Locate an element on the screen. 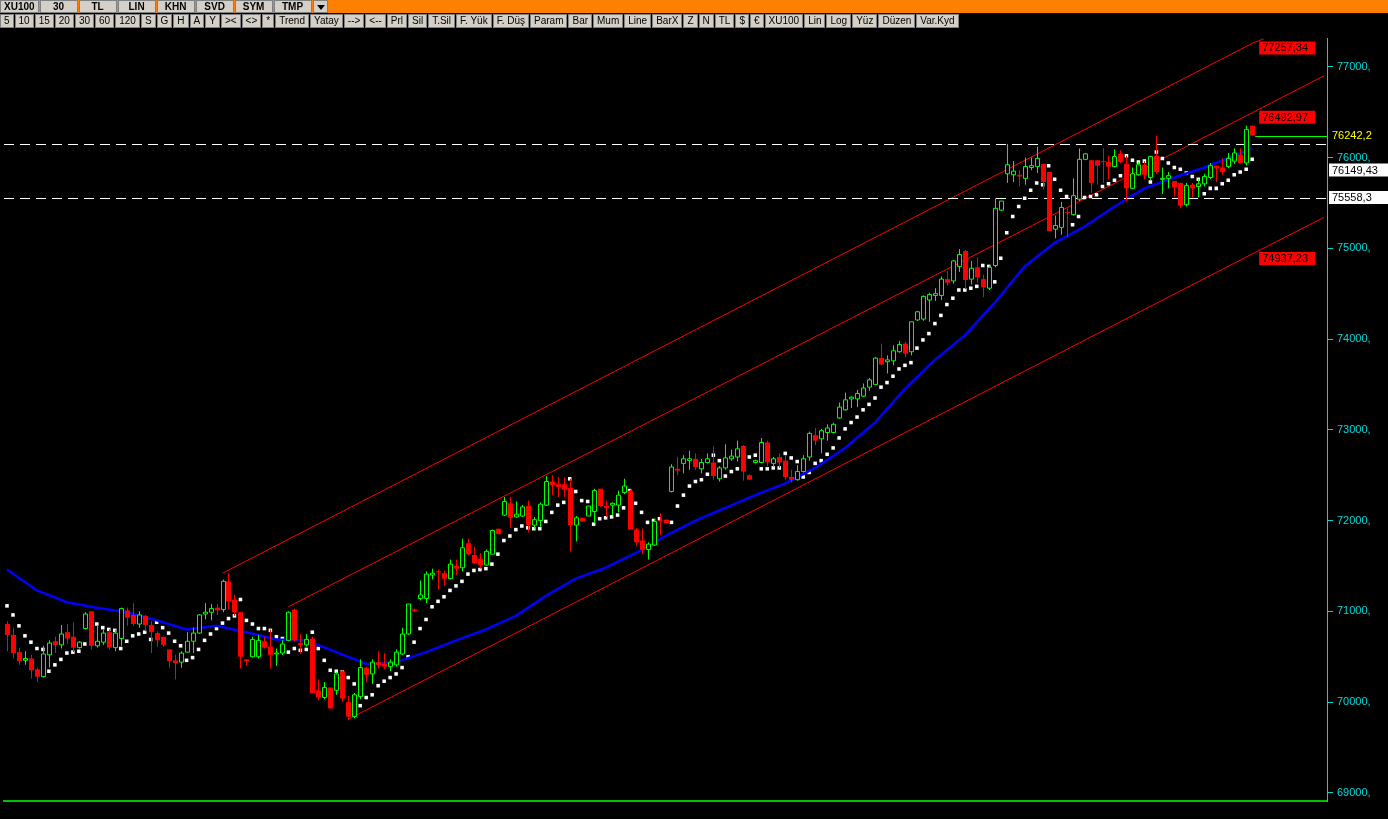  text: N is located at coordinates (706, 21).